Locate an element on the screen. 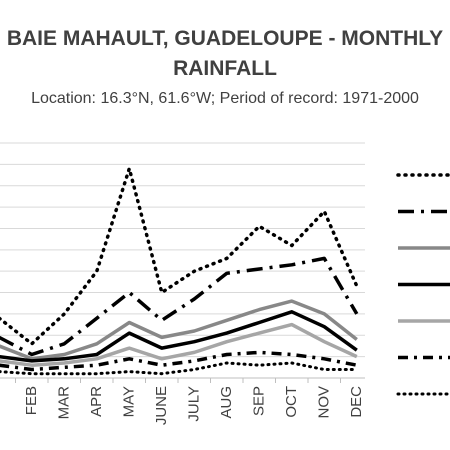  chart-title-line-1: BAIE MAHAULT, GUADELOUPE - MONTHLY is located at coordinates (225, 38).